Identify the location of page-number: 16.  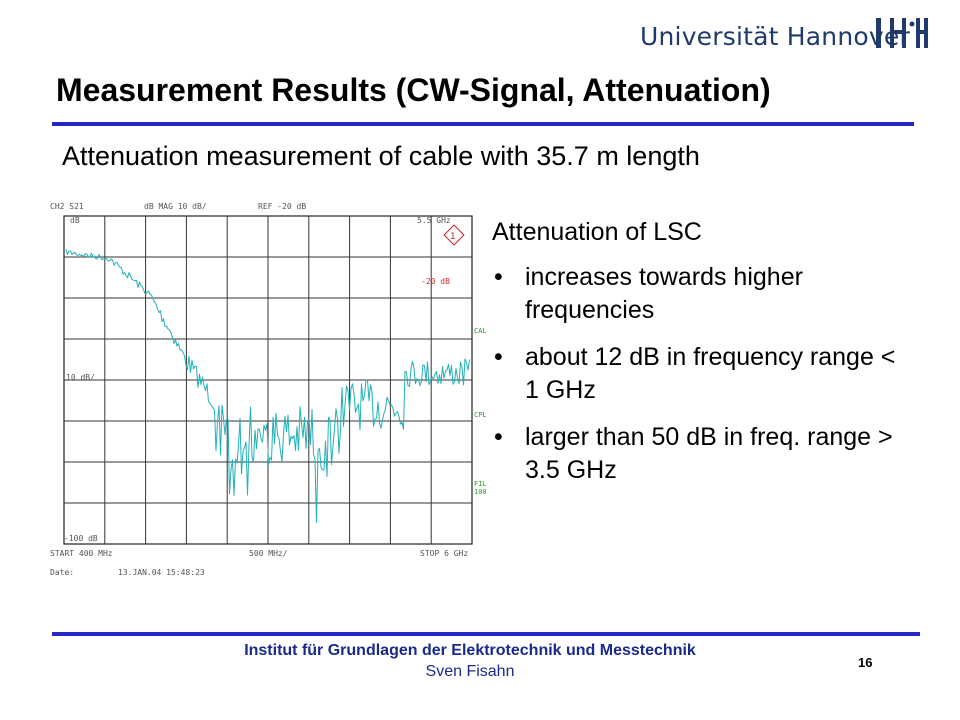
(865, 662).